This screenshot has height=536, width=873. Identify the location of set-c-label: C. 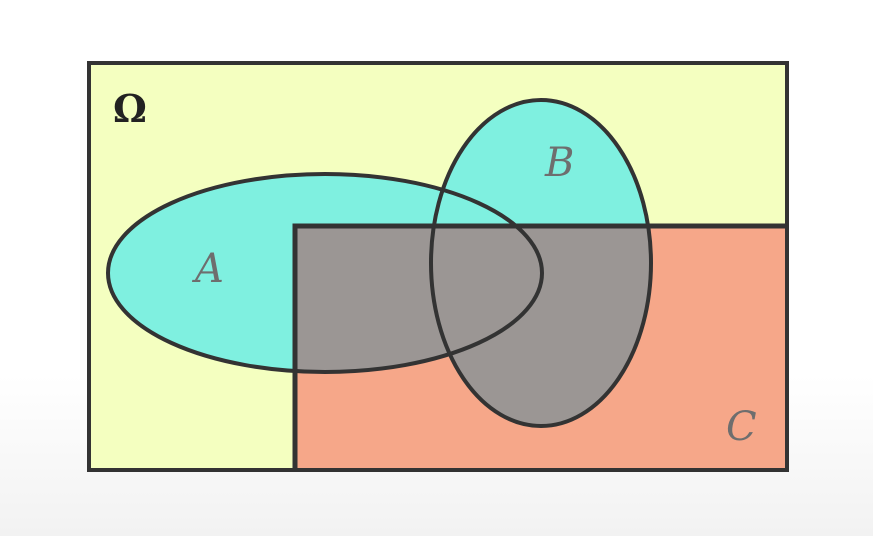
(741, 427).